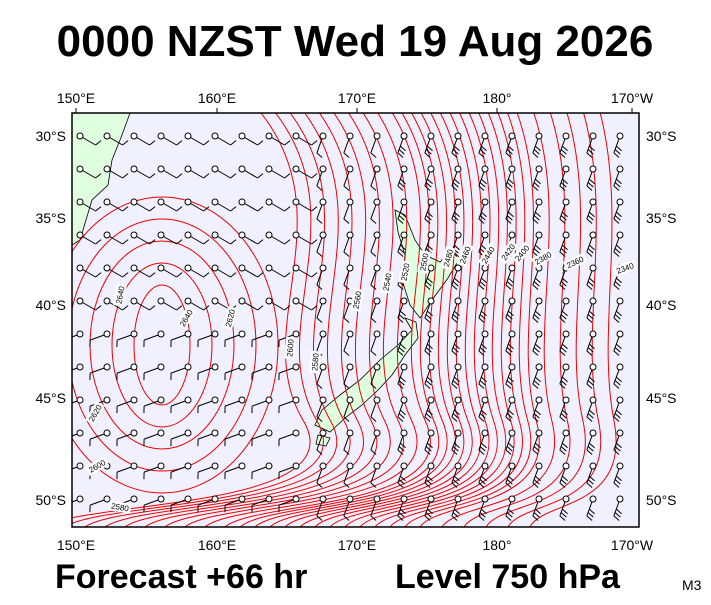 The width and height of the screenshot is (711, 605). I want to click on lat-label: 30°S, so click(661, 136).